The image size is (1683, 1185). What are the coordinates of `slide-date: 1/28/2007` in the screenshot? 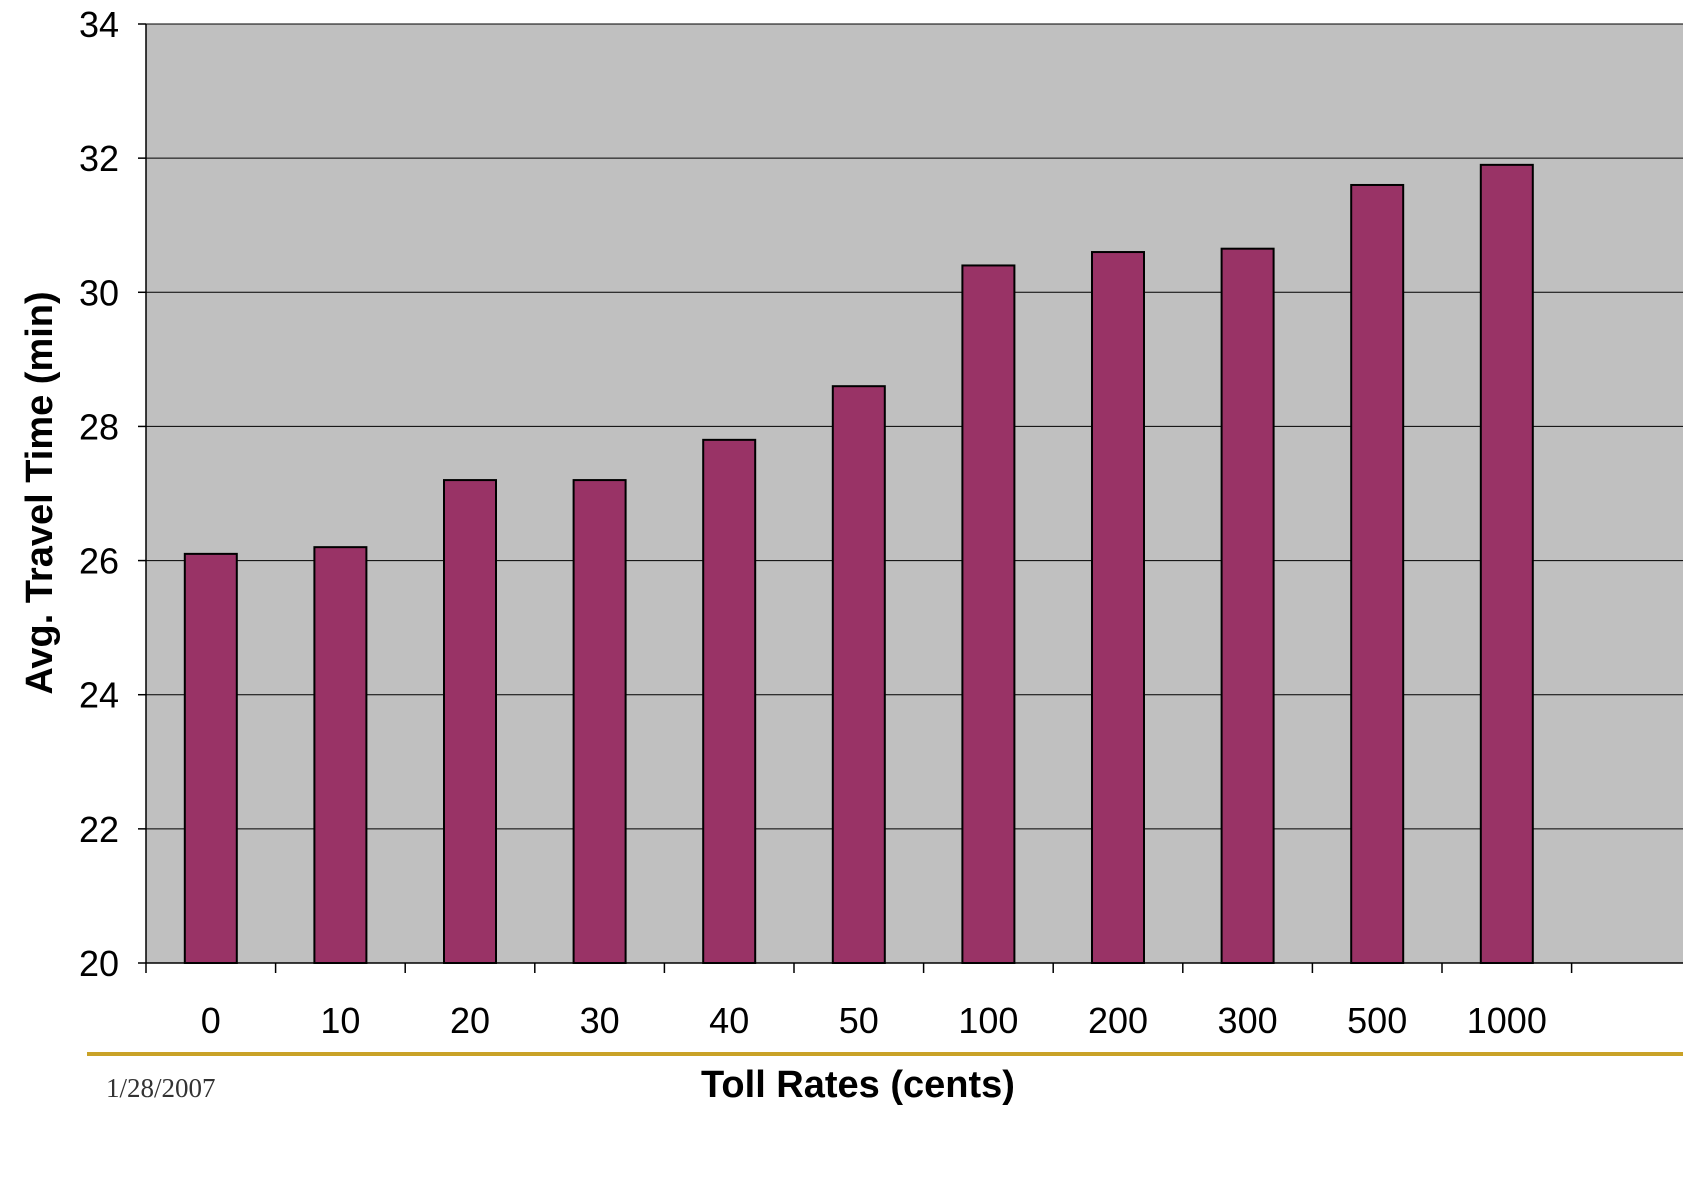 It's located at (161, 1088).